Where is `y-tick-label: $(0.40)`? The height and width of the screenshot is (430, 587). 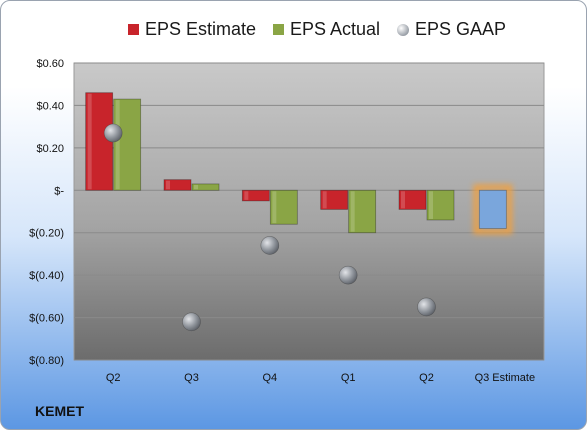
y-tick-label: $(0.40) is located at coordinates (46, 276).